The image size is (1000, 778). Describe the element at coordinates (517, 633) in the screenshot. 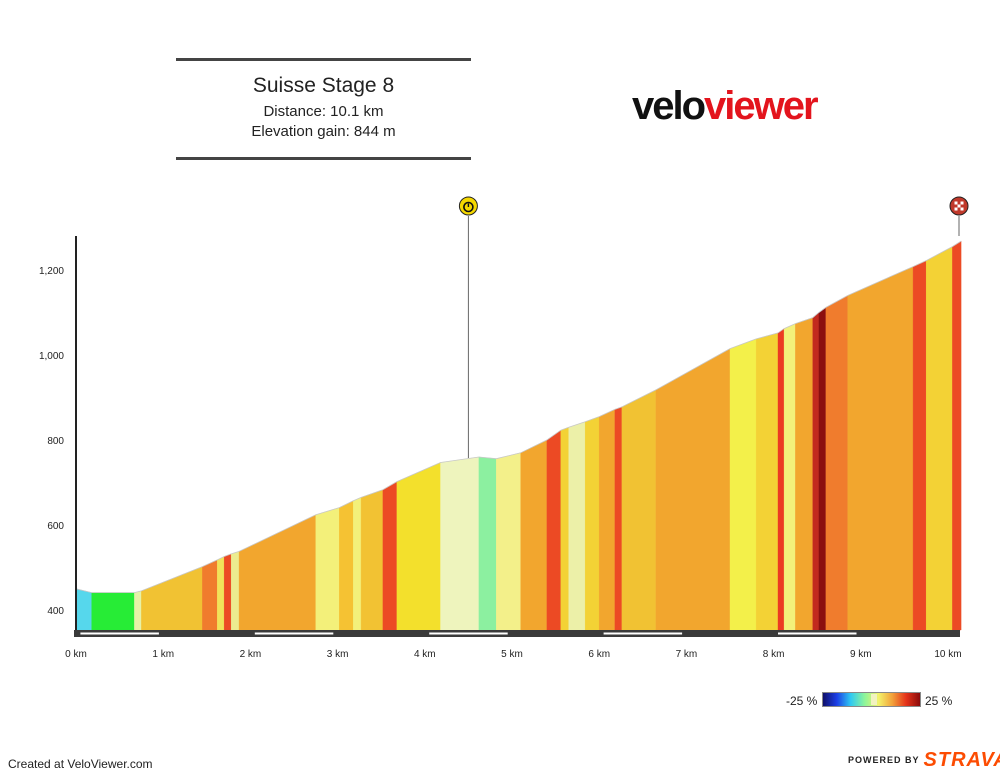

I see `x-axis-band` at that location.